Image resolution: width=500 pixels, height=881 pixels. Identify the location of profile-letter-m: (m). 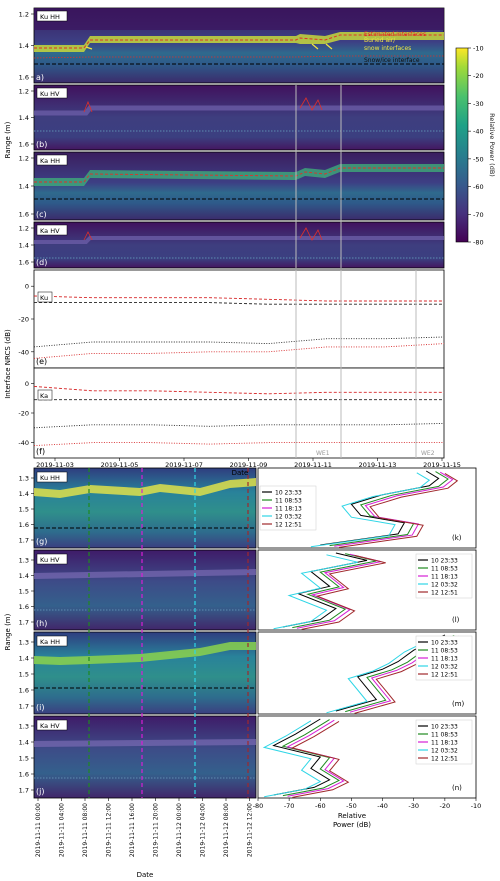
(458, 704).